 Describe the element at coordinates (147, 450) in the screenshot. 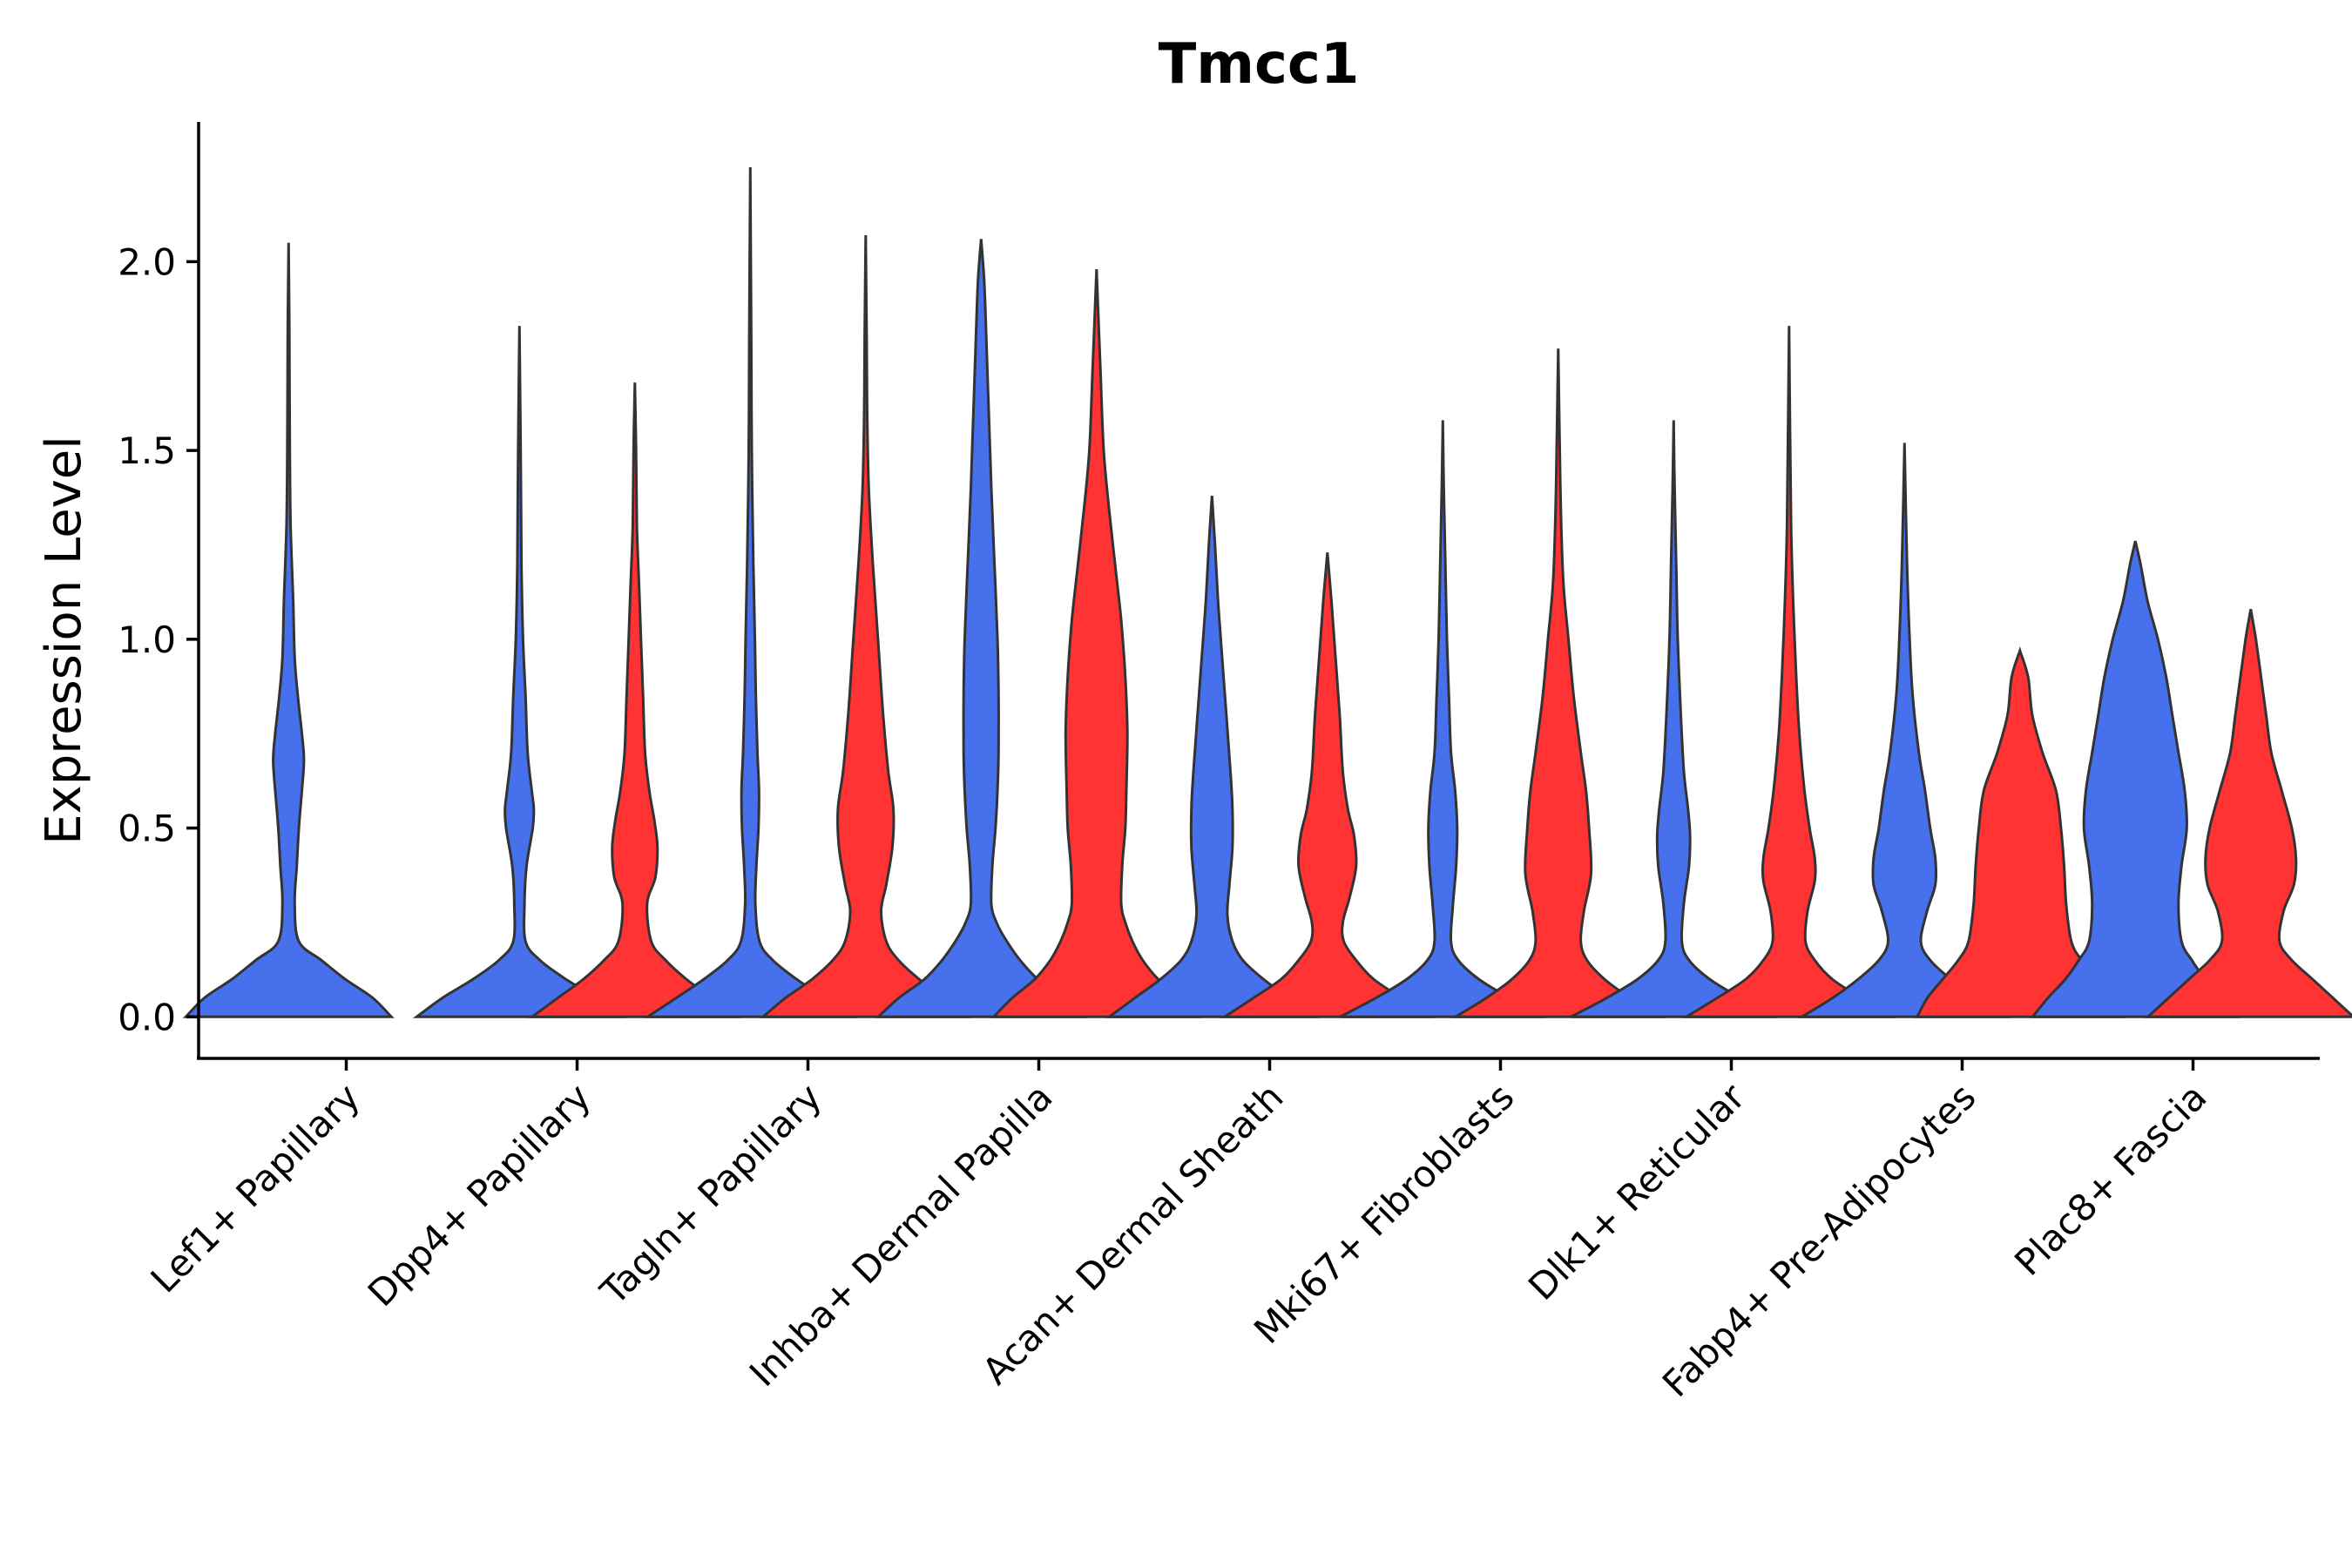

I see `y-tick-label-3: 1.5` at that location.